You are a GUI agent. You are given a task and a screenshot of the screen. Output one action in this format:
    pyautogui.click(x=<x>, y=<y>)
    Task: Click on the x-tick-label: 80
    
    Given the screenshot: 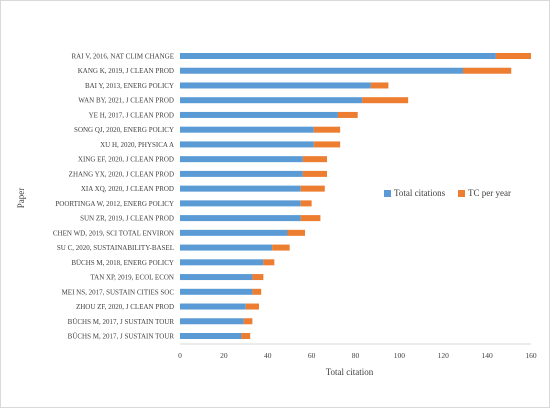 What is the action you would take?
    pyautogui.click(x=356, y=355)
    